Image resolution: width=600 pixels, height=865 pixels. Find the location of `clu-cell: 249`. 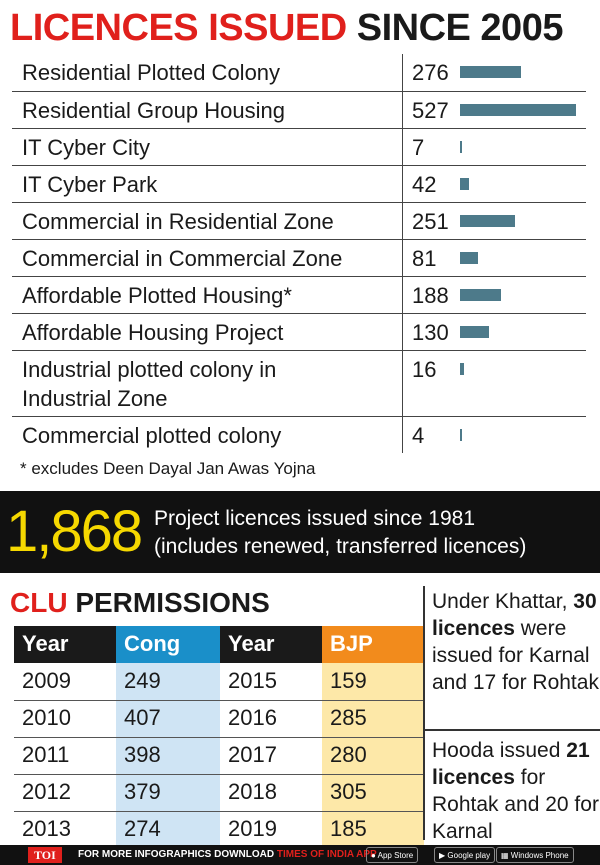

clu-cell: 249 is located at coordinates (168, 681).